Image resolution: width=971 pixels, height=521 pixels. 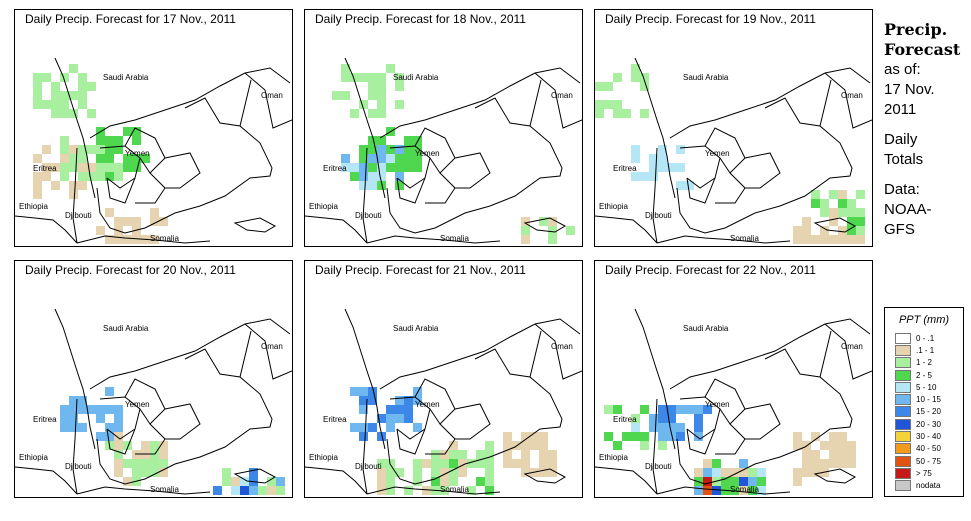 I want to click on legend-item: 50 - 75, so click(x=924, y=461).